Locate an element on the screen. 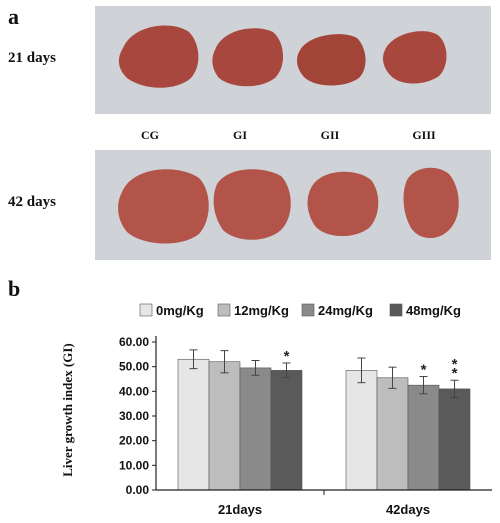  liver-42-gi is located at coordinates (252, 204).